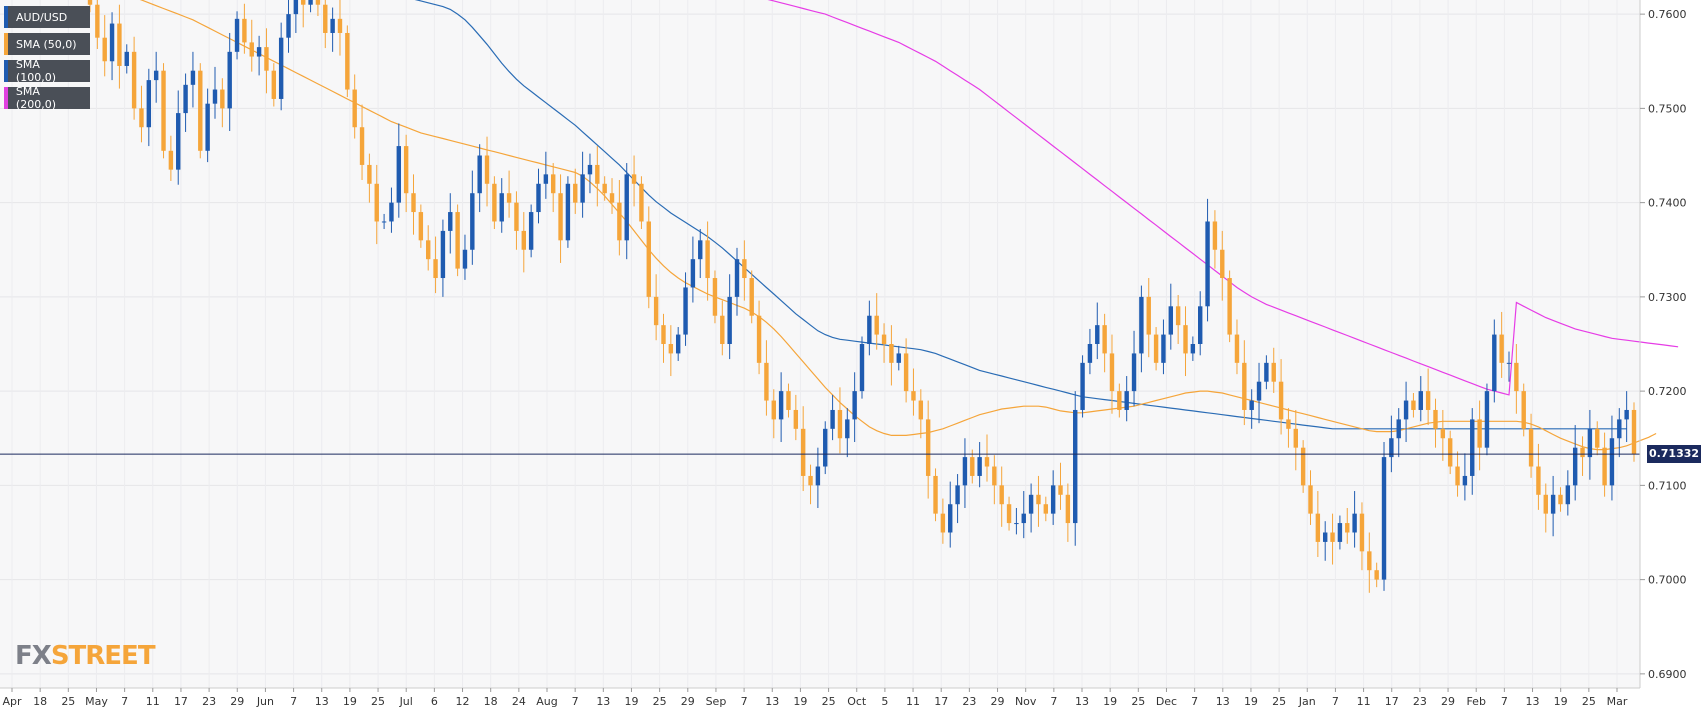 This screenshot has width=1707, height=712. What do you see at coordinates (519, 701) in the screenshot?
I see `x-tick-label: 24` at bounding box center [519, 701].